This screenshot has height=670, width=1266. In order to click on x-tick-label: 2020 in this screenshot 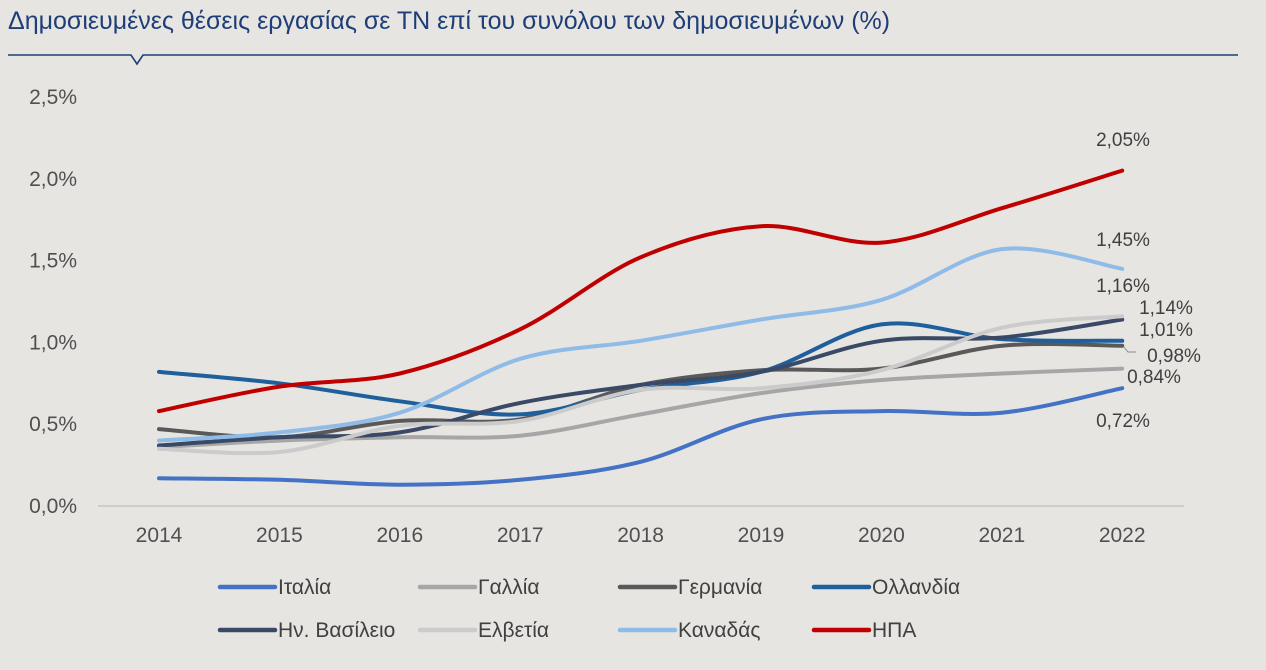, I will do `click(881, 535)`.